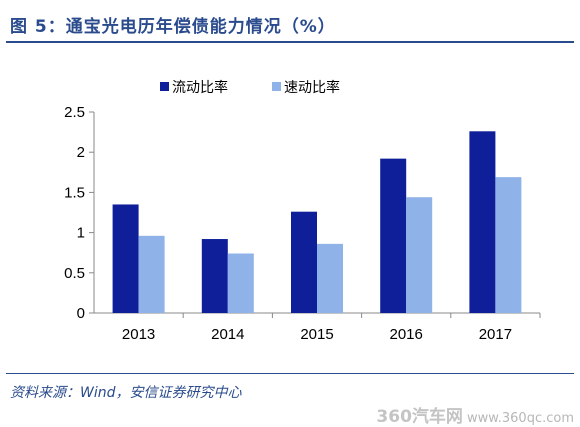 The image size is (580, 427). I want to click on x-tick-label: 2013, so click(138, 334).